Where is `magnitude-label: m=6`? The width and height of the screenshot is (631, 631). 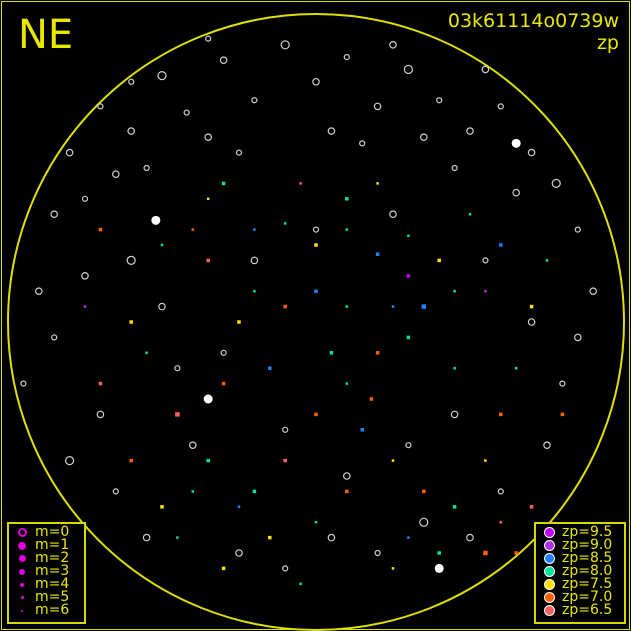
magnitude-label: m=6 is located at coordinates (52, 609).